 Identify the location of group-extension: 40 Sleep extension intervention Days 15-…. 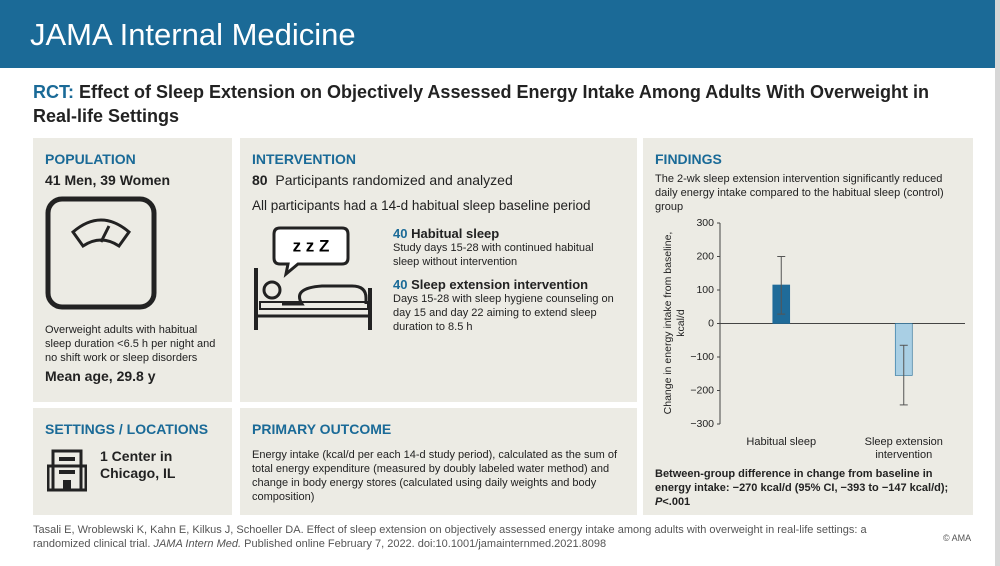
(505, 305).